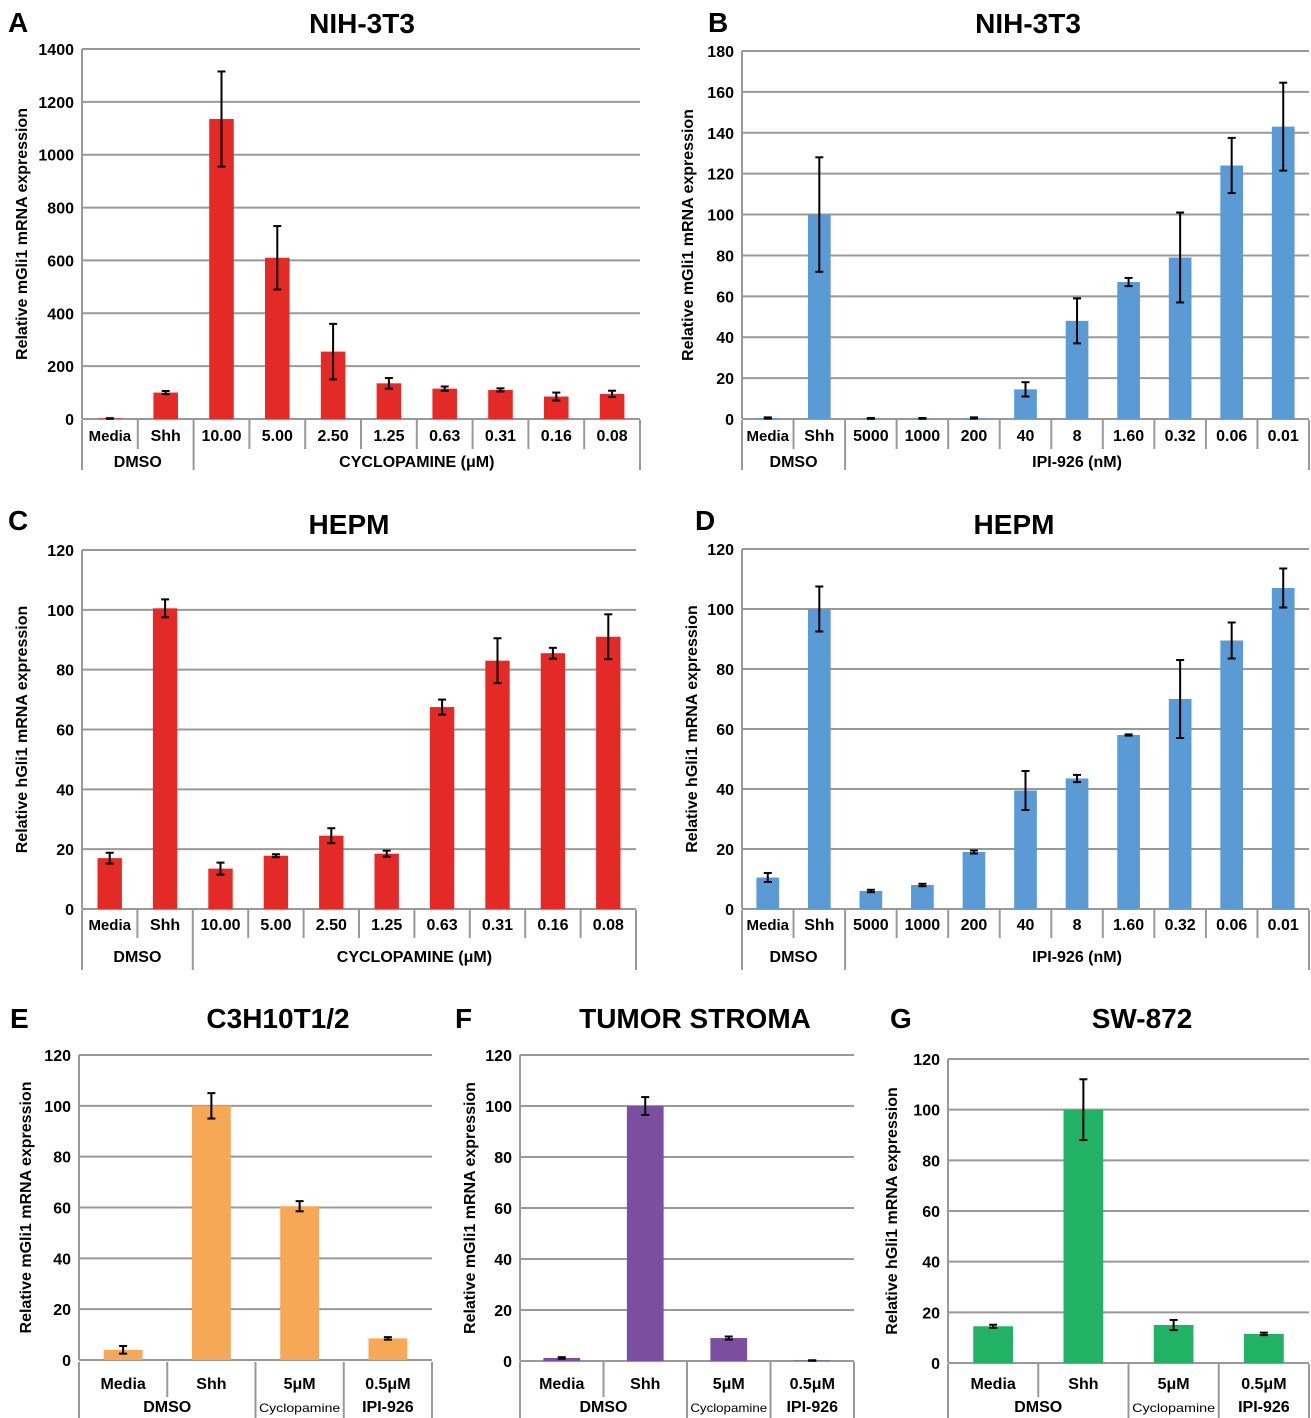  Describe the element at coordinates (705, 520) in the screenshot. I see `panel-letter: D` at that location.